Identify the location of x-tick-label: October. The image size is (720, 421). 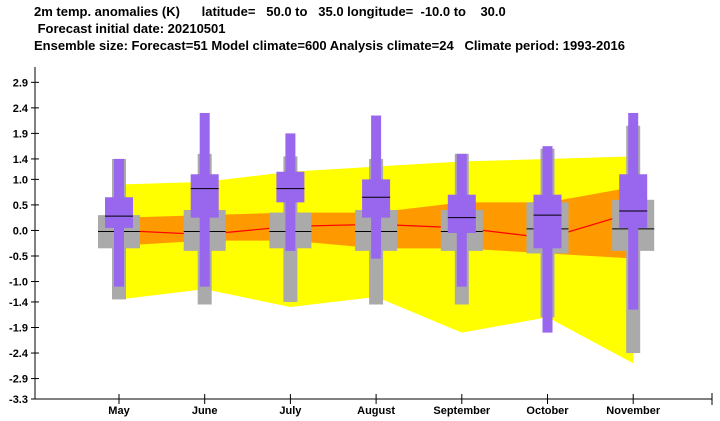
(547, 411).